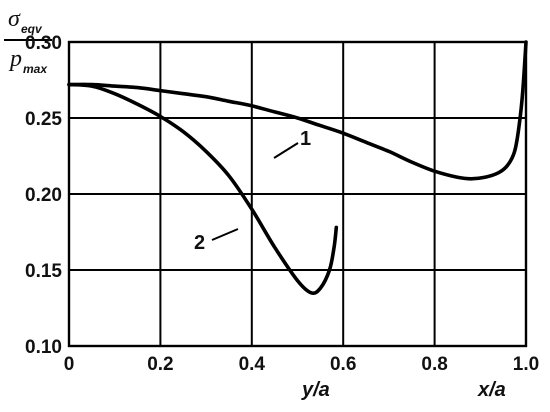  What do you see at coordinates (43, 271) in the screenshot?
I see `y-tick-label: 0.15` at bounding box center [43, 271].